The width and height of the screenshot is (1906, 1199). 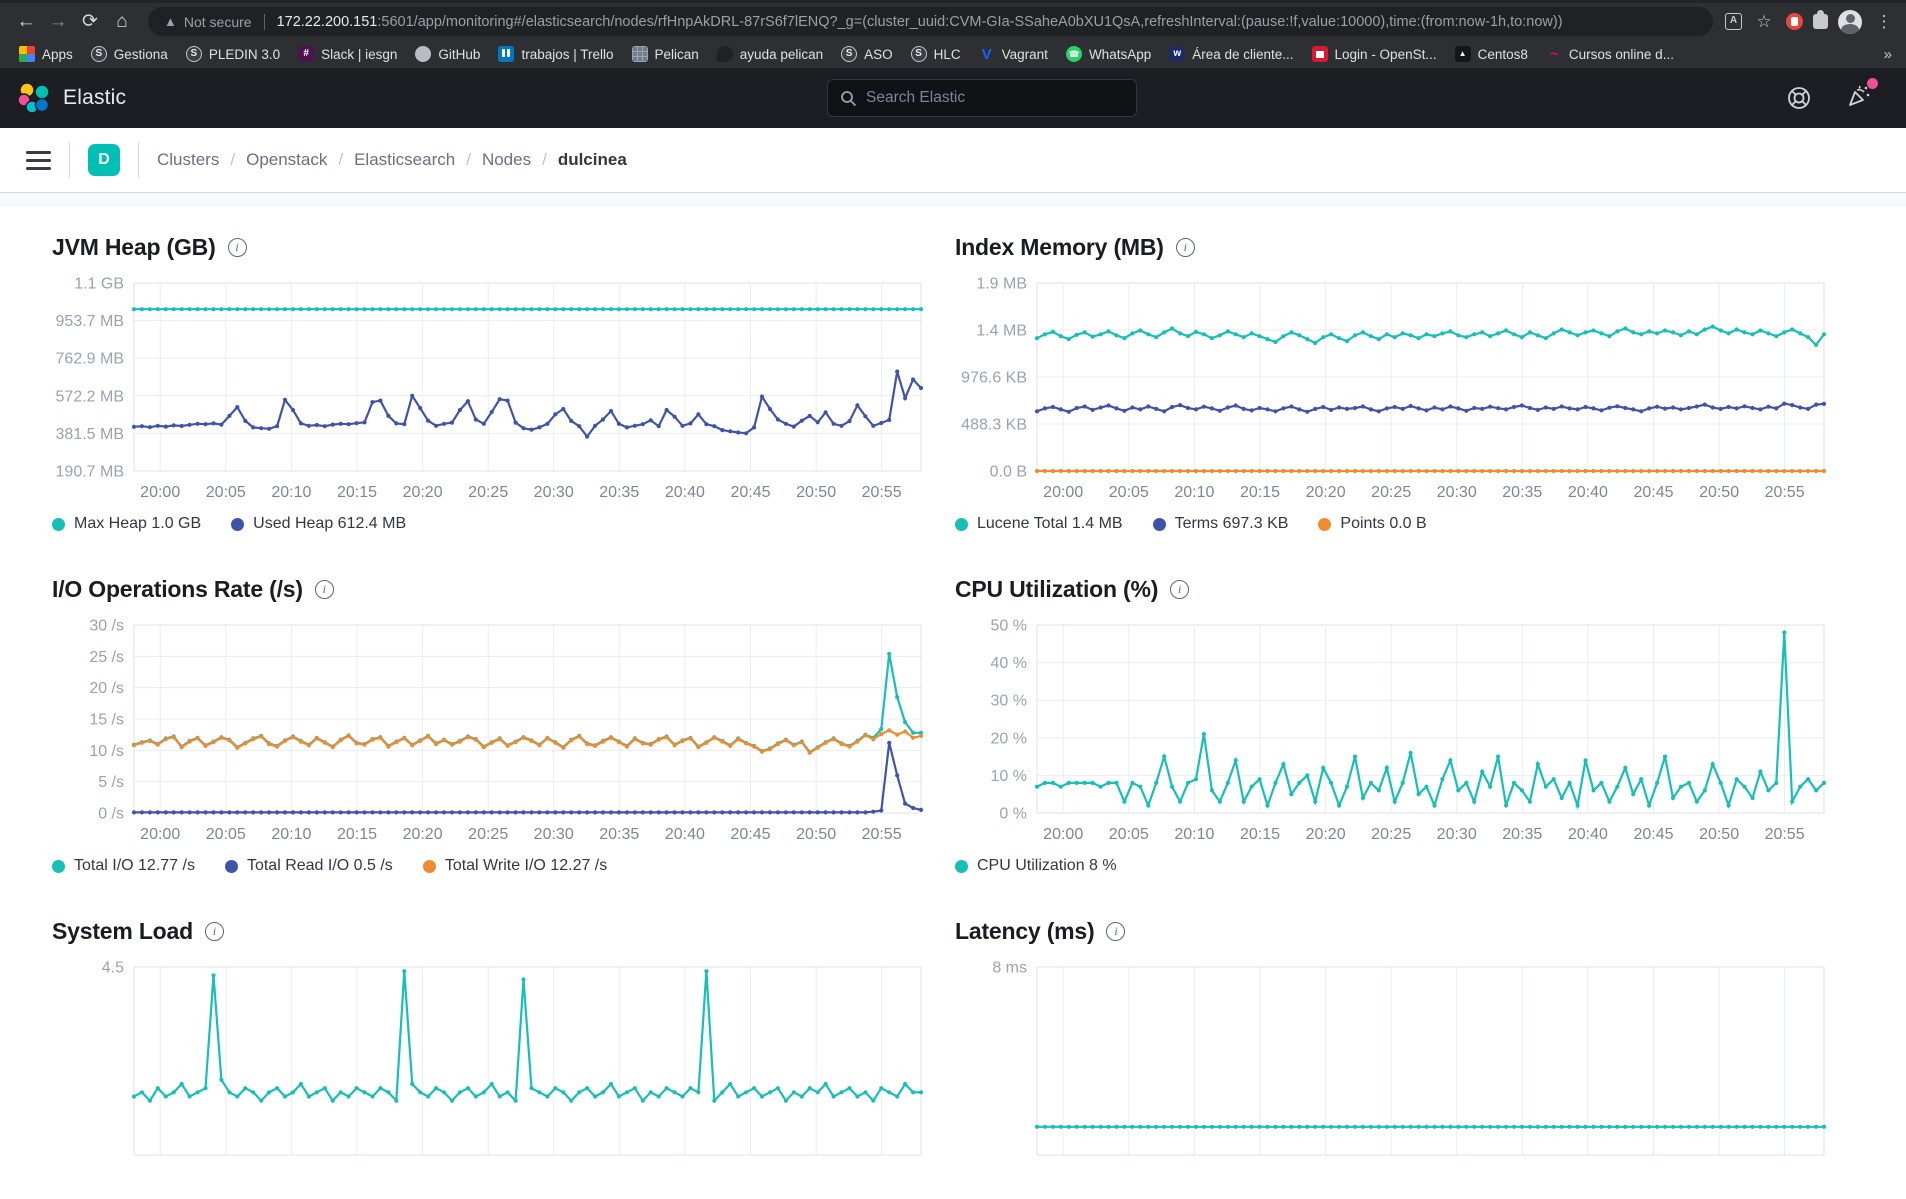 What do you see at coordinates (1850, 21) in the screenshot?
I see `profile-avatar` at bounding box center [1850, 21].